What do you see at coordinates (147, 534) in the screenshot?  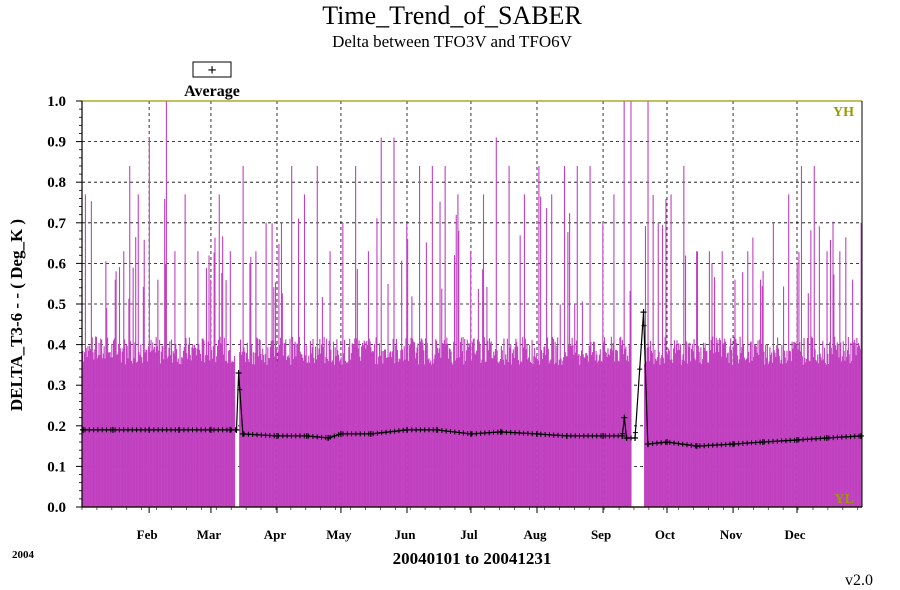 I see `x-tick-label: Feb` at bounding box center [147, 534].